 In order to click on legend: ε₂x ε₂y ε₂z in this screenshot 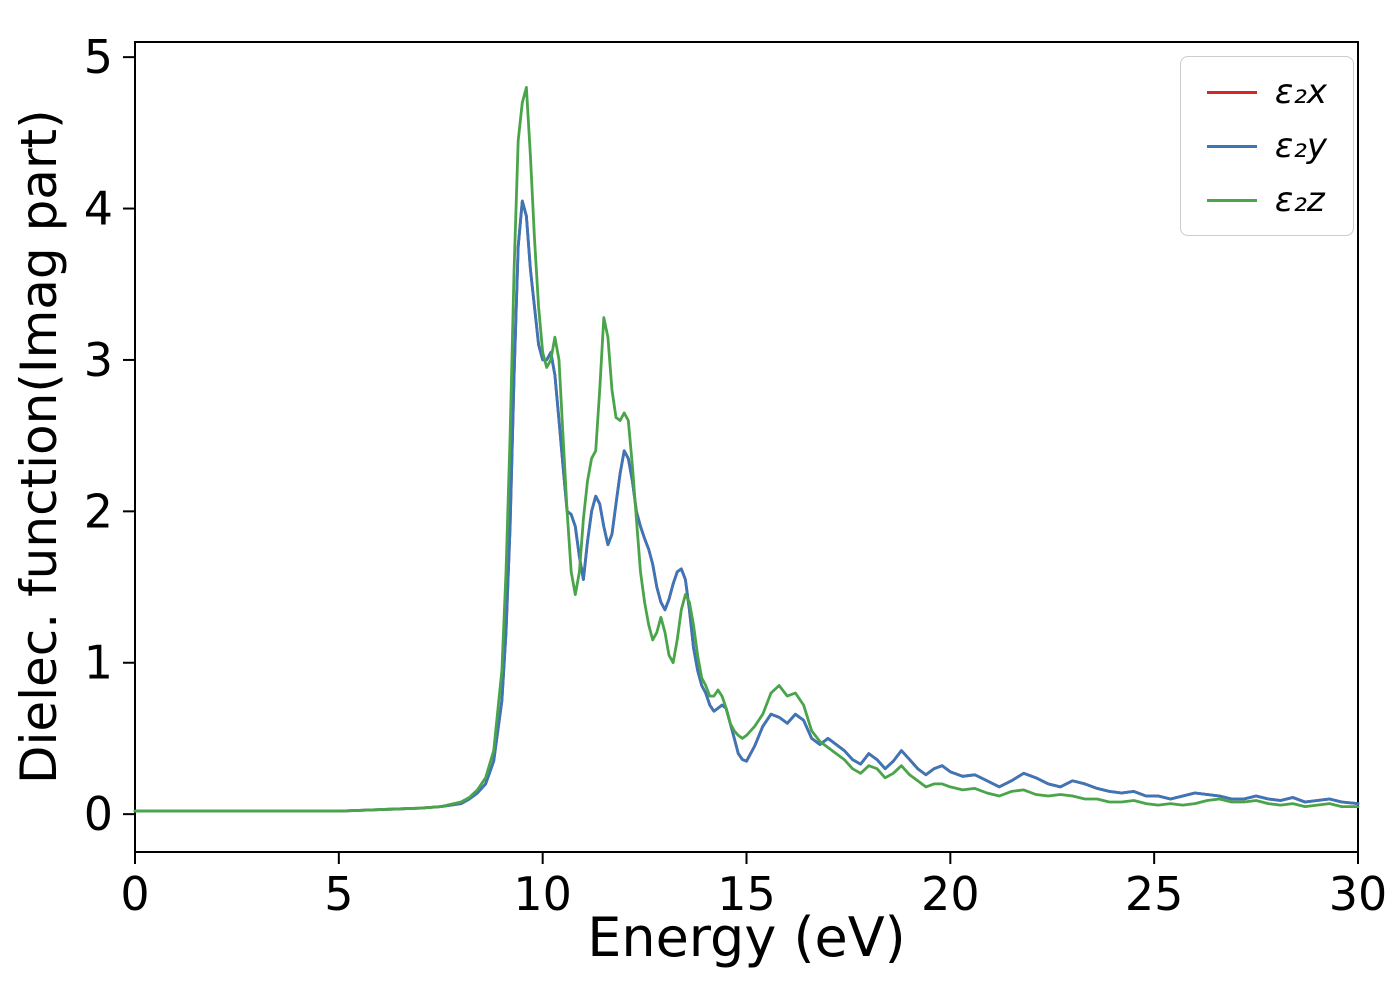, I will do `click(1266, 146)`.